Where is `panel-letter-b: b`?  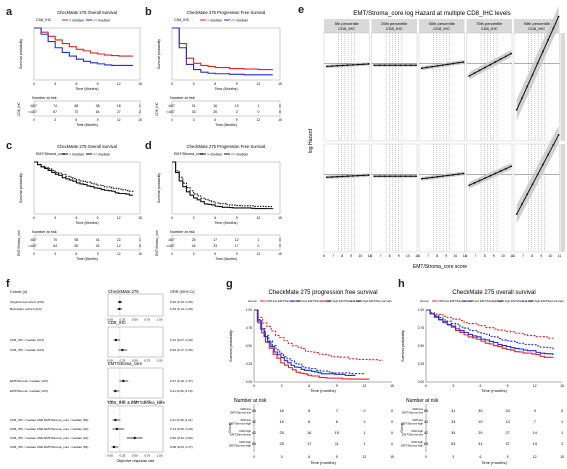 panel-letter-b: b is located at coordinates (148, 12).